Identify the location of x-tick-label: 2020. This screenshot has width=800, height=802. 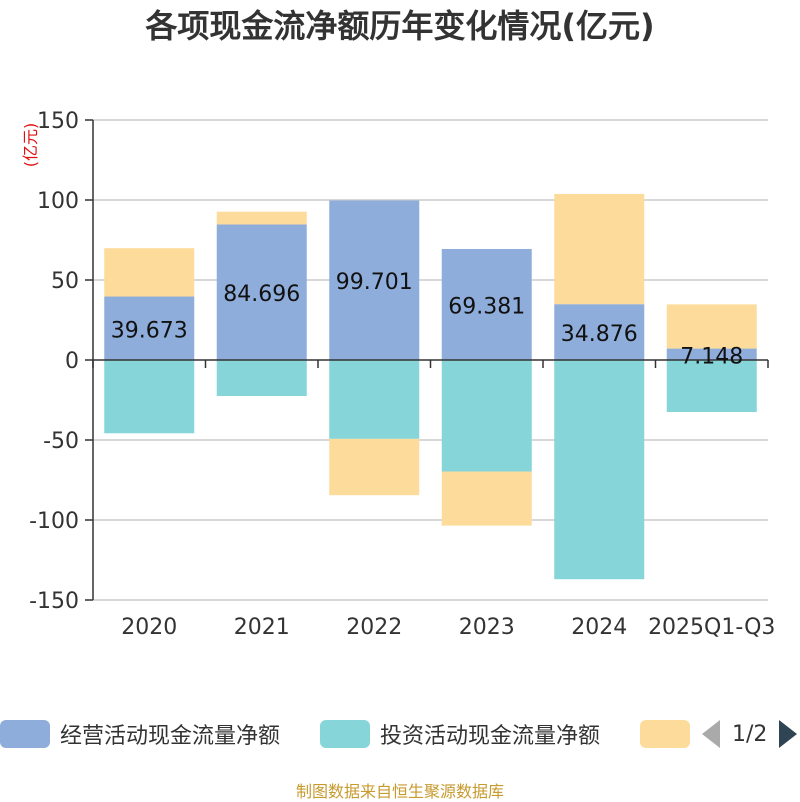
(149, 627).